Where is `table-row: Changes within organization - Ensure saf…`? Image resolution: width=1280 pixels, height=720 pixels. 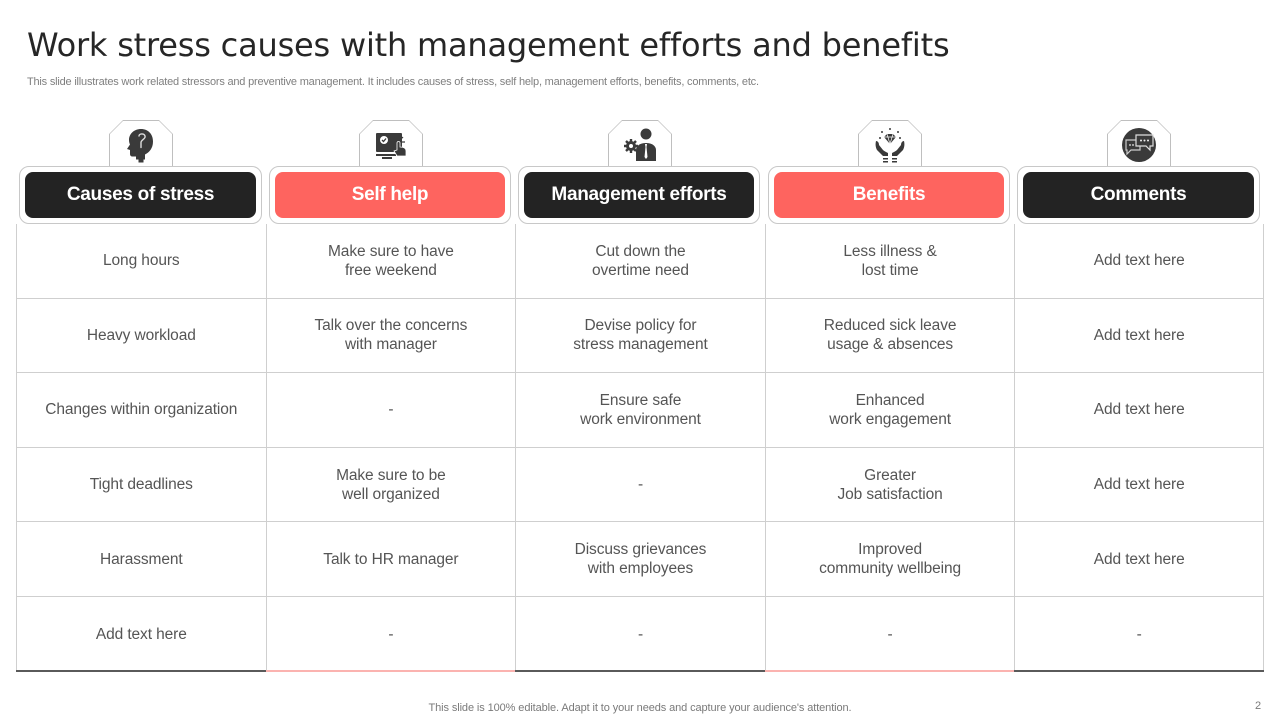 table-row: Changes within organization - Ensure saf… is located at coordinates (640, 410).